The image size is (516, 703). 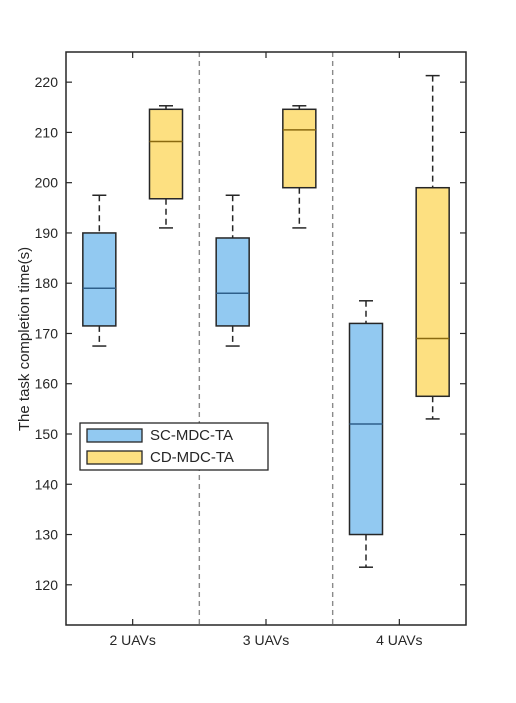 I want to click on y-tick-label: 220, so click(x=47, y=82).